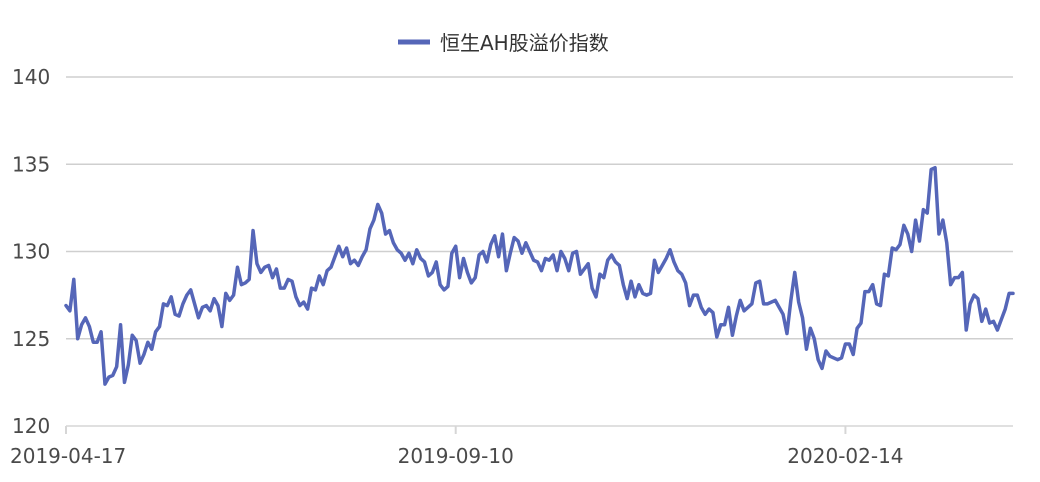  I want to click on y-axis-tick-labels: 120 125 130 135 140, so click(31, 251).